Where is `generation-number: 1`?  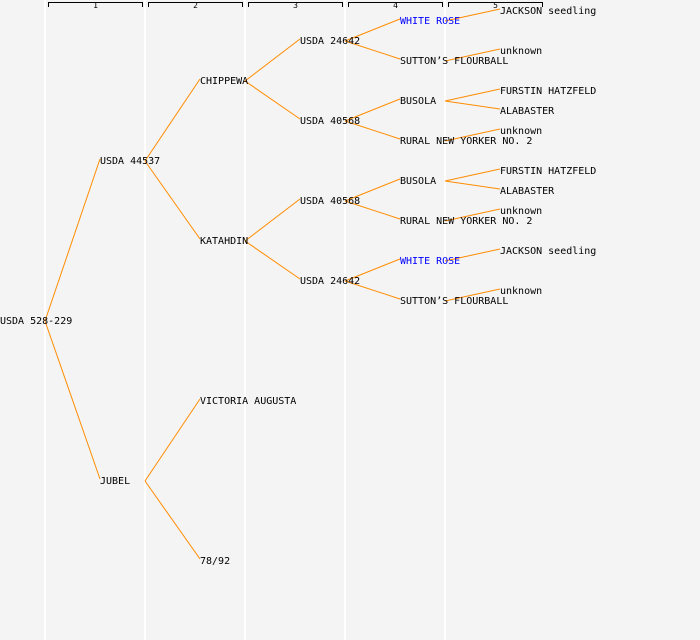
generation-number: 1 is located at coordinates (95, 5).